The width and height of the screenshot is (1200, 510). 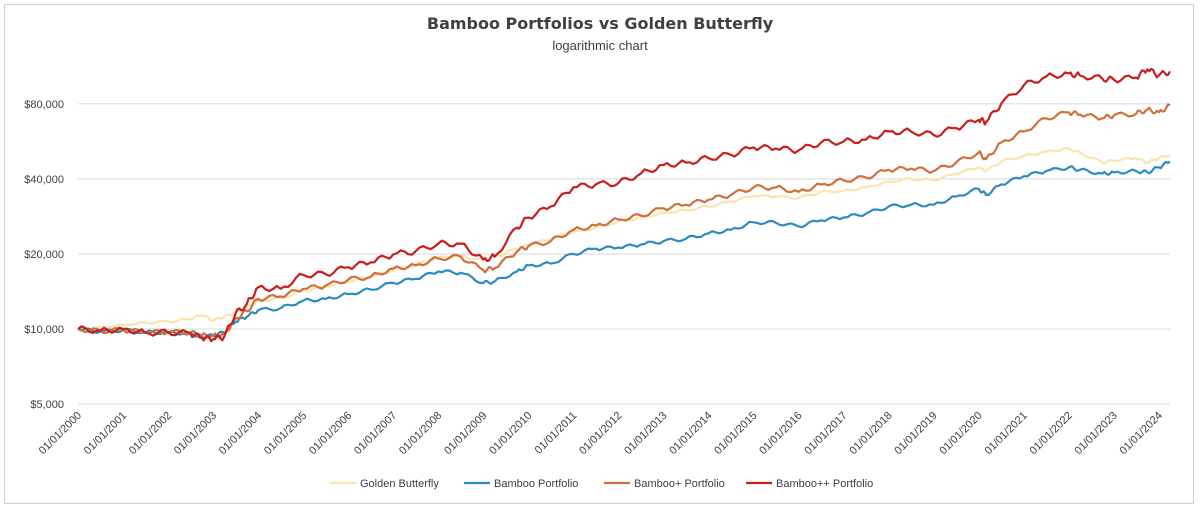 I want to click on y-tick-label: $20,000, so click(x=44, y=255).